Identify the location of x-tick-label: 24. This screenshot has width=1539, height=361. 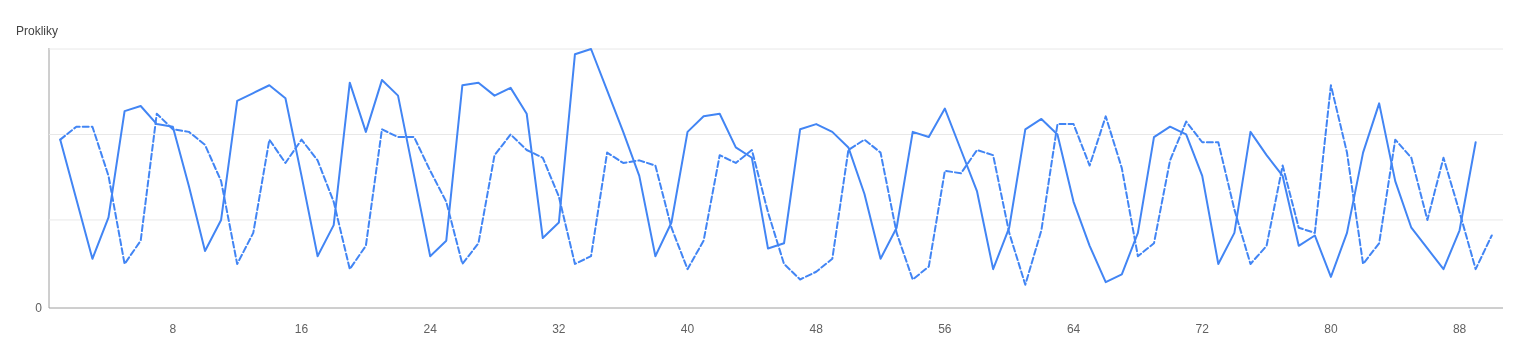
(430, 329).